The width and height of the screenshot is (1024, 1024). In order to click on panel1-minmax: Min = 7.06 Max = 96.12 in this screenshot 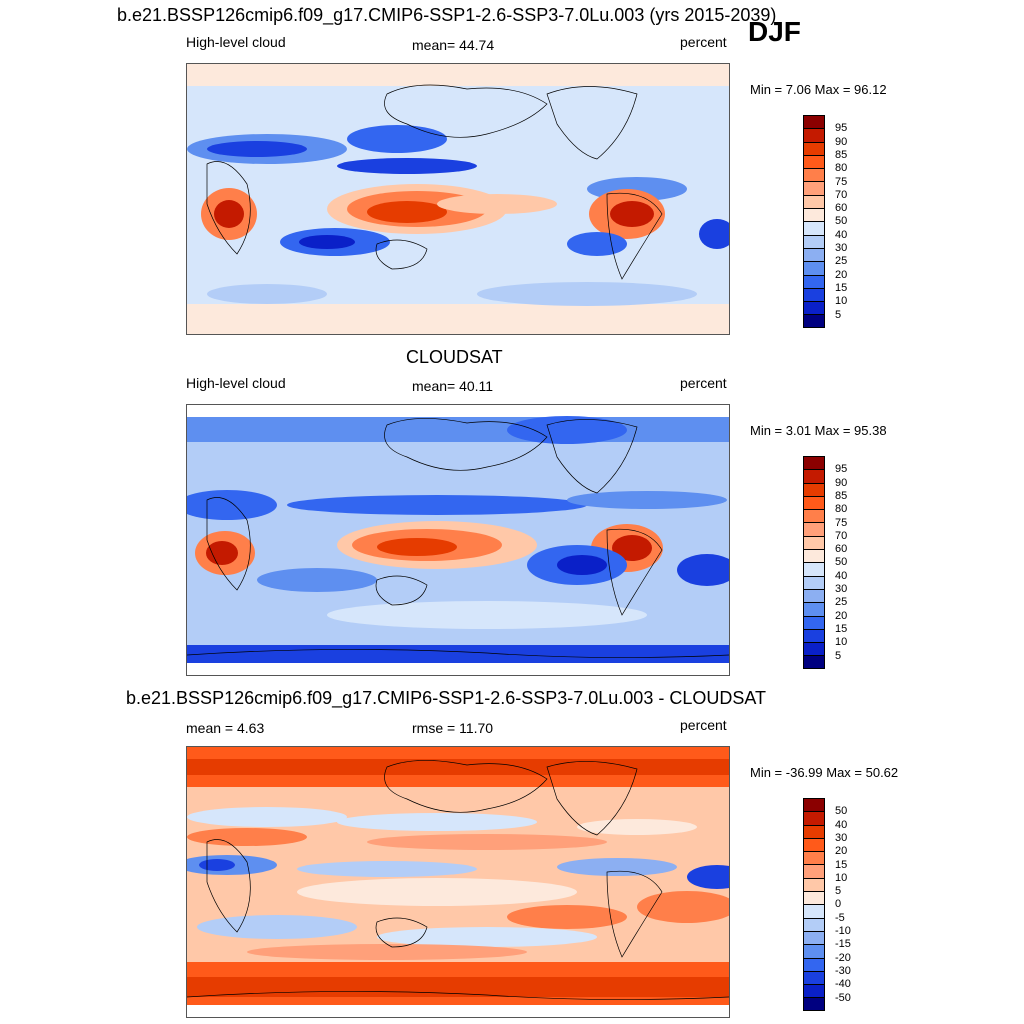, I will do `click(818, 89)`.